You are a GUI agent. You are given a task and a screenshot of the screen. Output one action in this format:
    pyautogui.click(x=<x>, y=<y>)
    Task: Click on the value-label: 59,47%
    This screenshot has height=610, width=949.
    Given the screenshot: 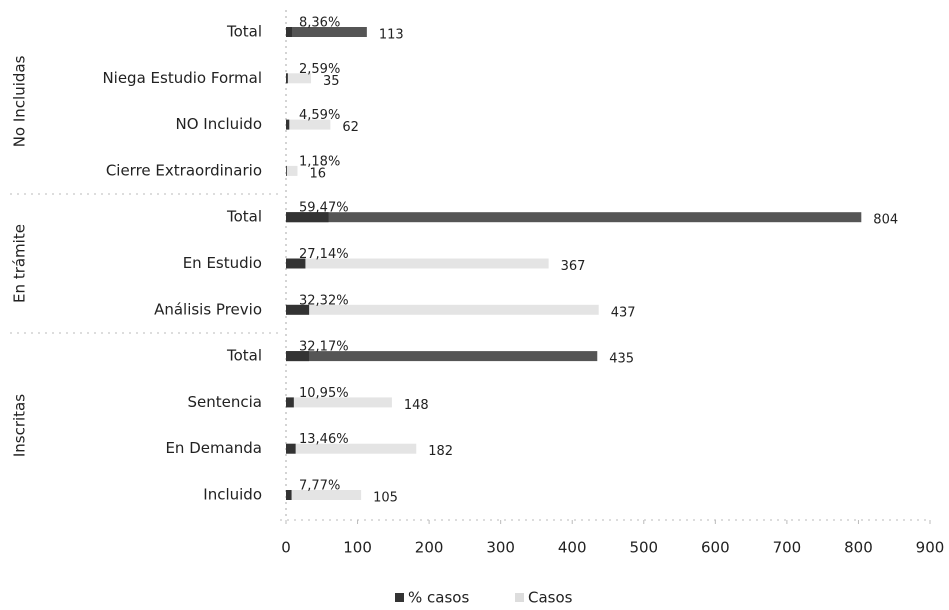 What is the action you would take?
    pyautogui.click(x=324, y=208)
    